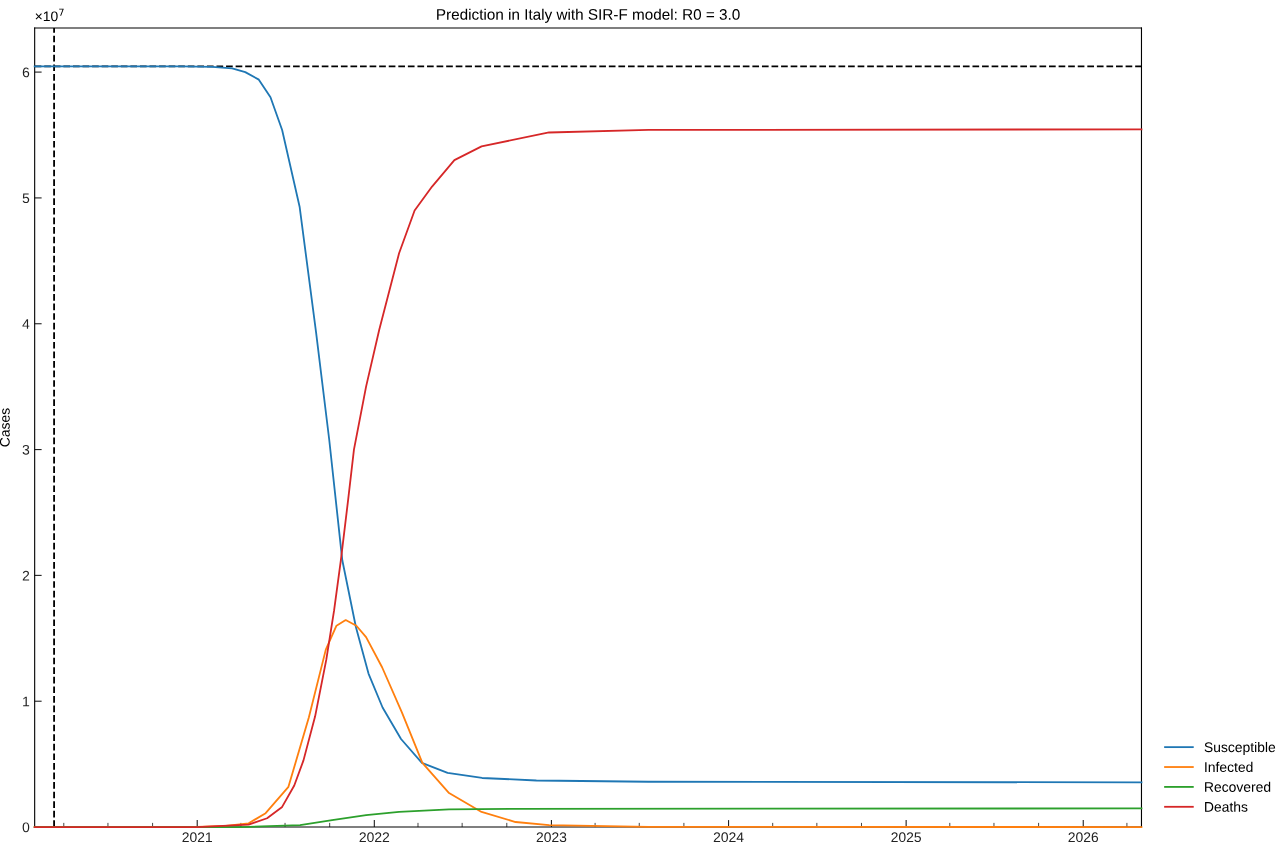 This screenshot has height=850, width=1284. What do you see at coordinates (26, 701) in the screenshot?
I see `y-tick-label: 1` at bounding box center [26, 701].